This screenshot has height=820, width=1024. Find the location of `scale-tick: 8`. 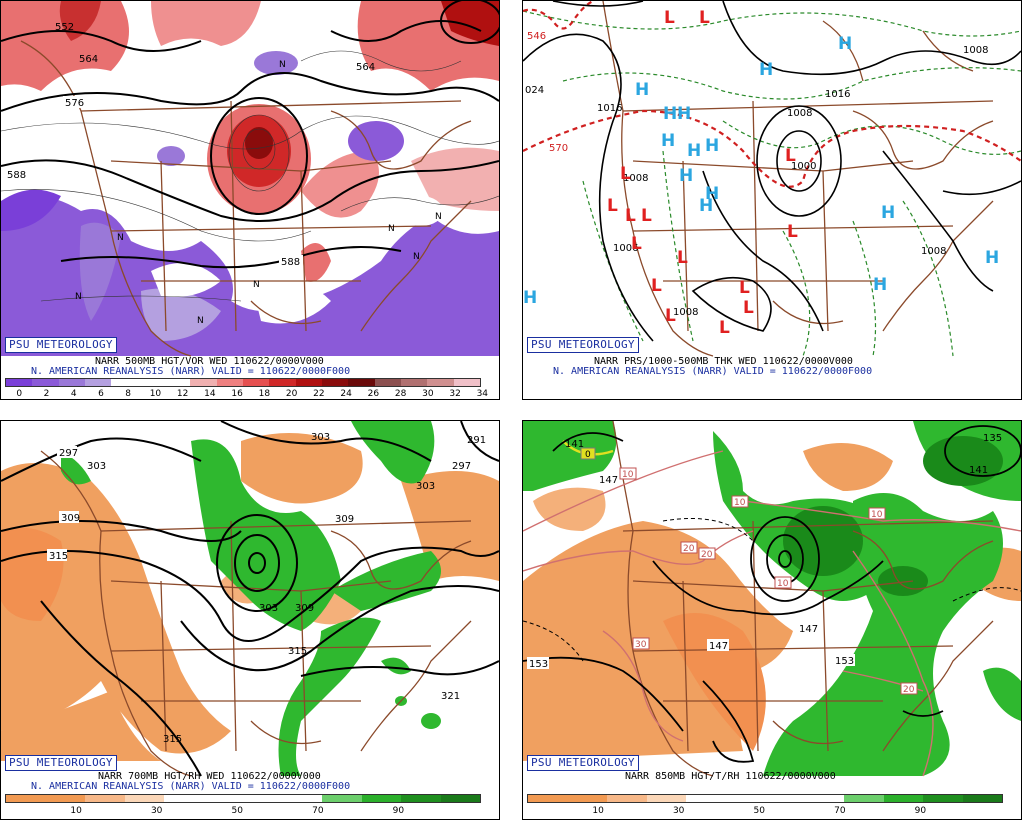

scale-tick: 8 is located at coordinates (128, 394).